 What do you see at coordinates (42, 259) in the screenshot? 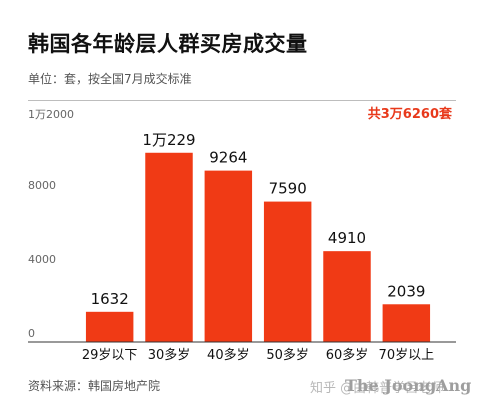
I see `y-tick-label: 4000` at bounding box center [42, 259].